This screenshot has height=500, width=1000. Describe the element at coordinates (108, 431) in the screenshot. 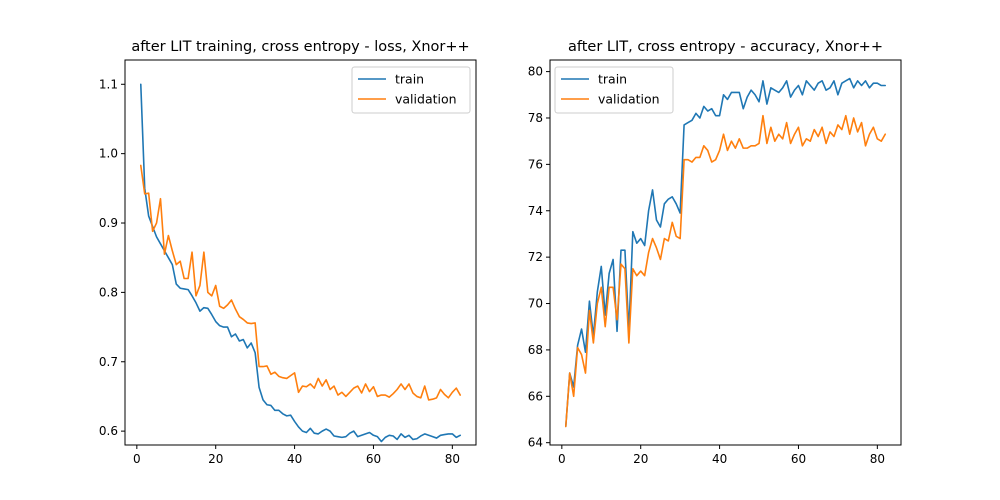

I see `y-tick-label: 0.6` at that location.